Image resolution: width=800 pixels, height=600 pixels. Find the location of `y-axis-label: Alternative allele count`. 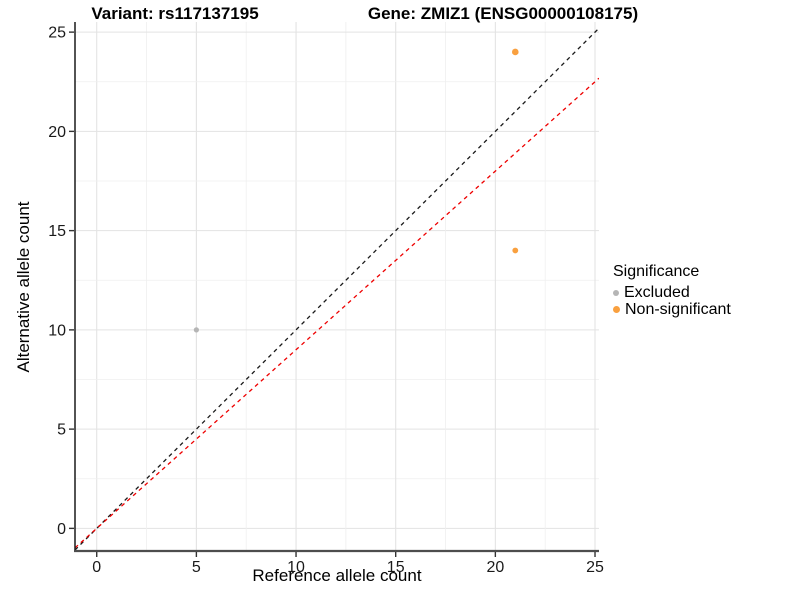

y-axis-label: Alternative allele count is located at coordinates (23, 287).